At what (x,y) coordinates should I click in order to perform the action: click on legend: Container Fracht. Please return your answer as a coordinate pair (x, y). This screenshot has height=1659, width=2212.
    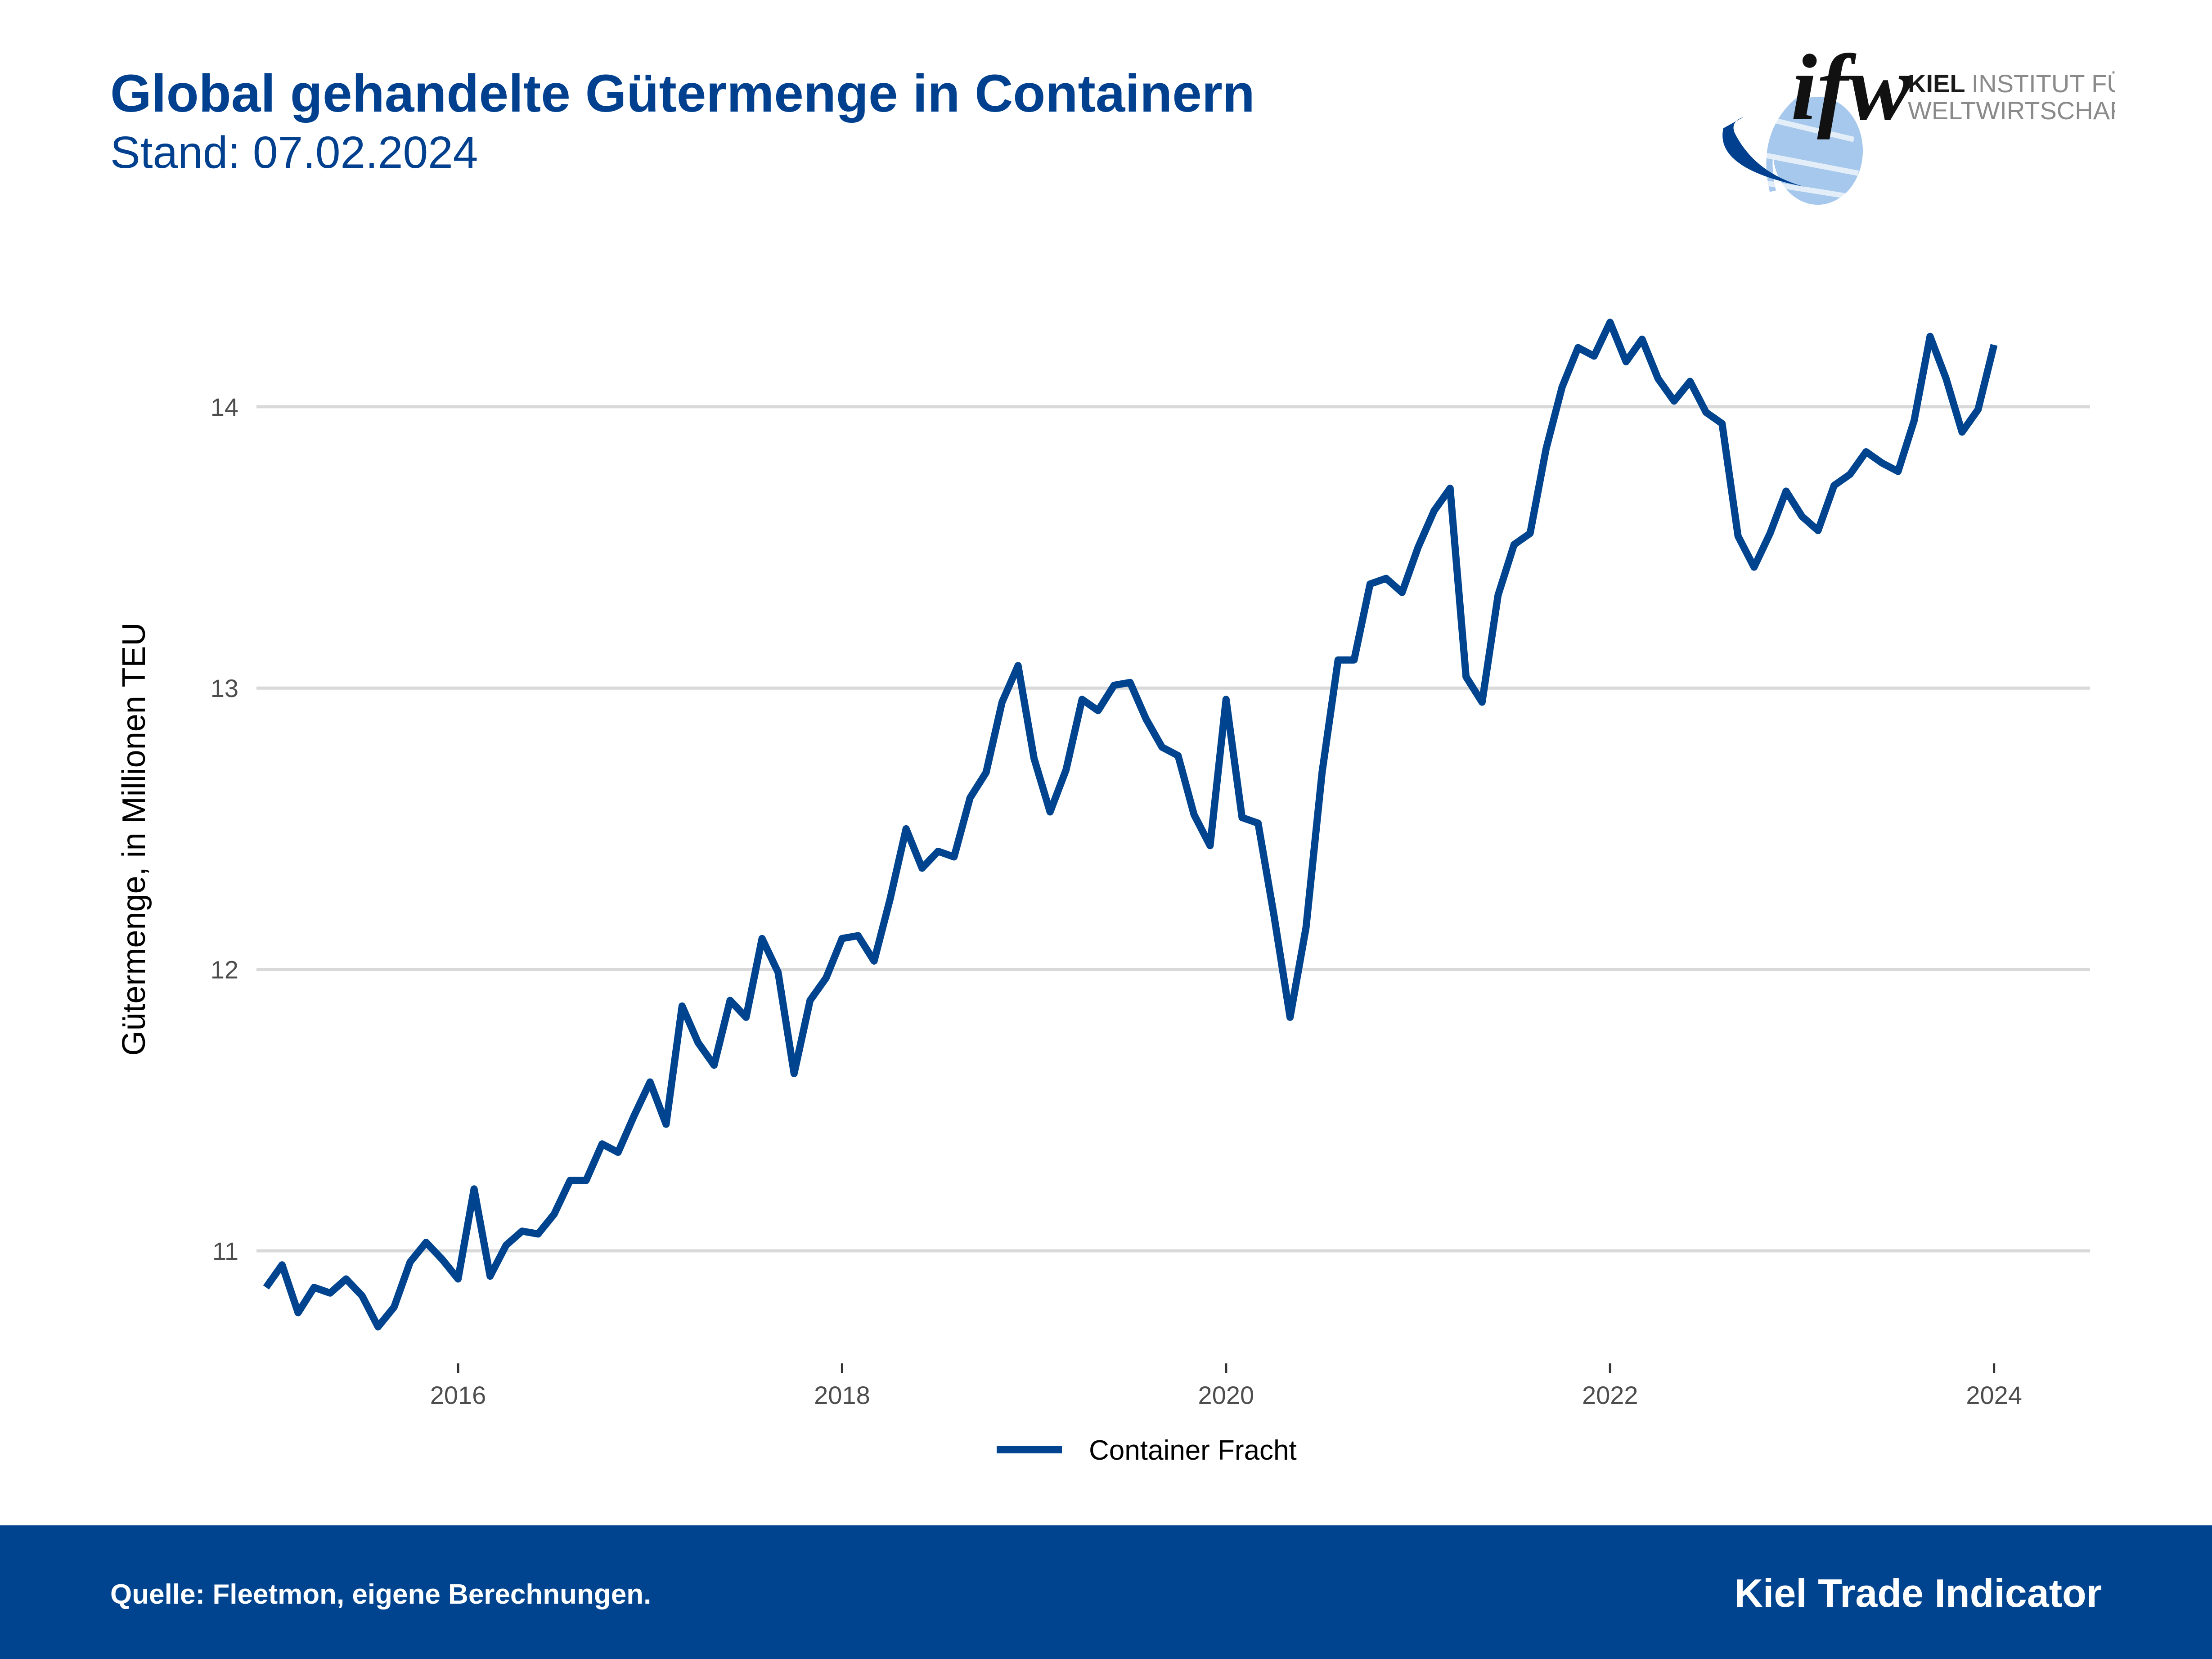
    Looking at the image, I should click on (1147, 1450).